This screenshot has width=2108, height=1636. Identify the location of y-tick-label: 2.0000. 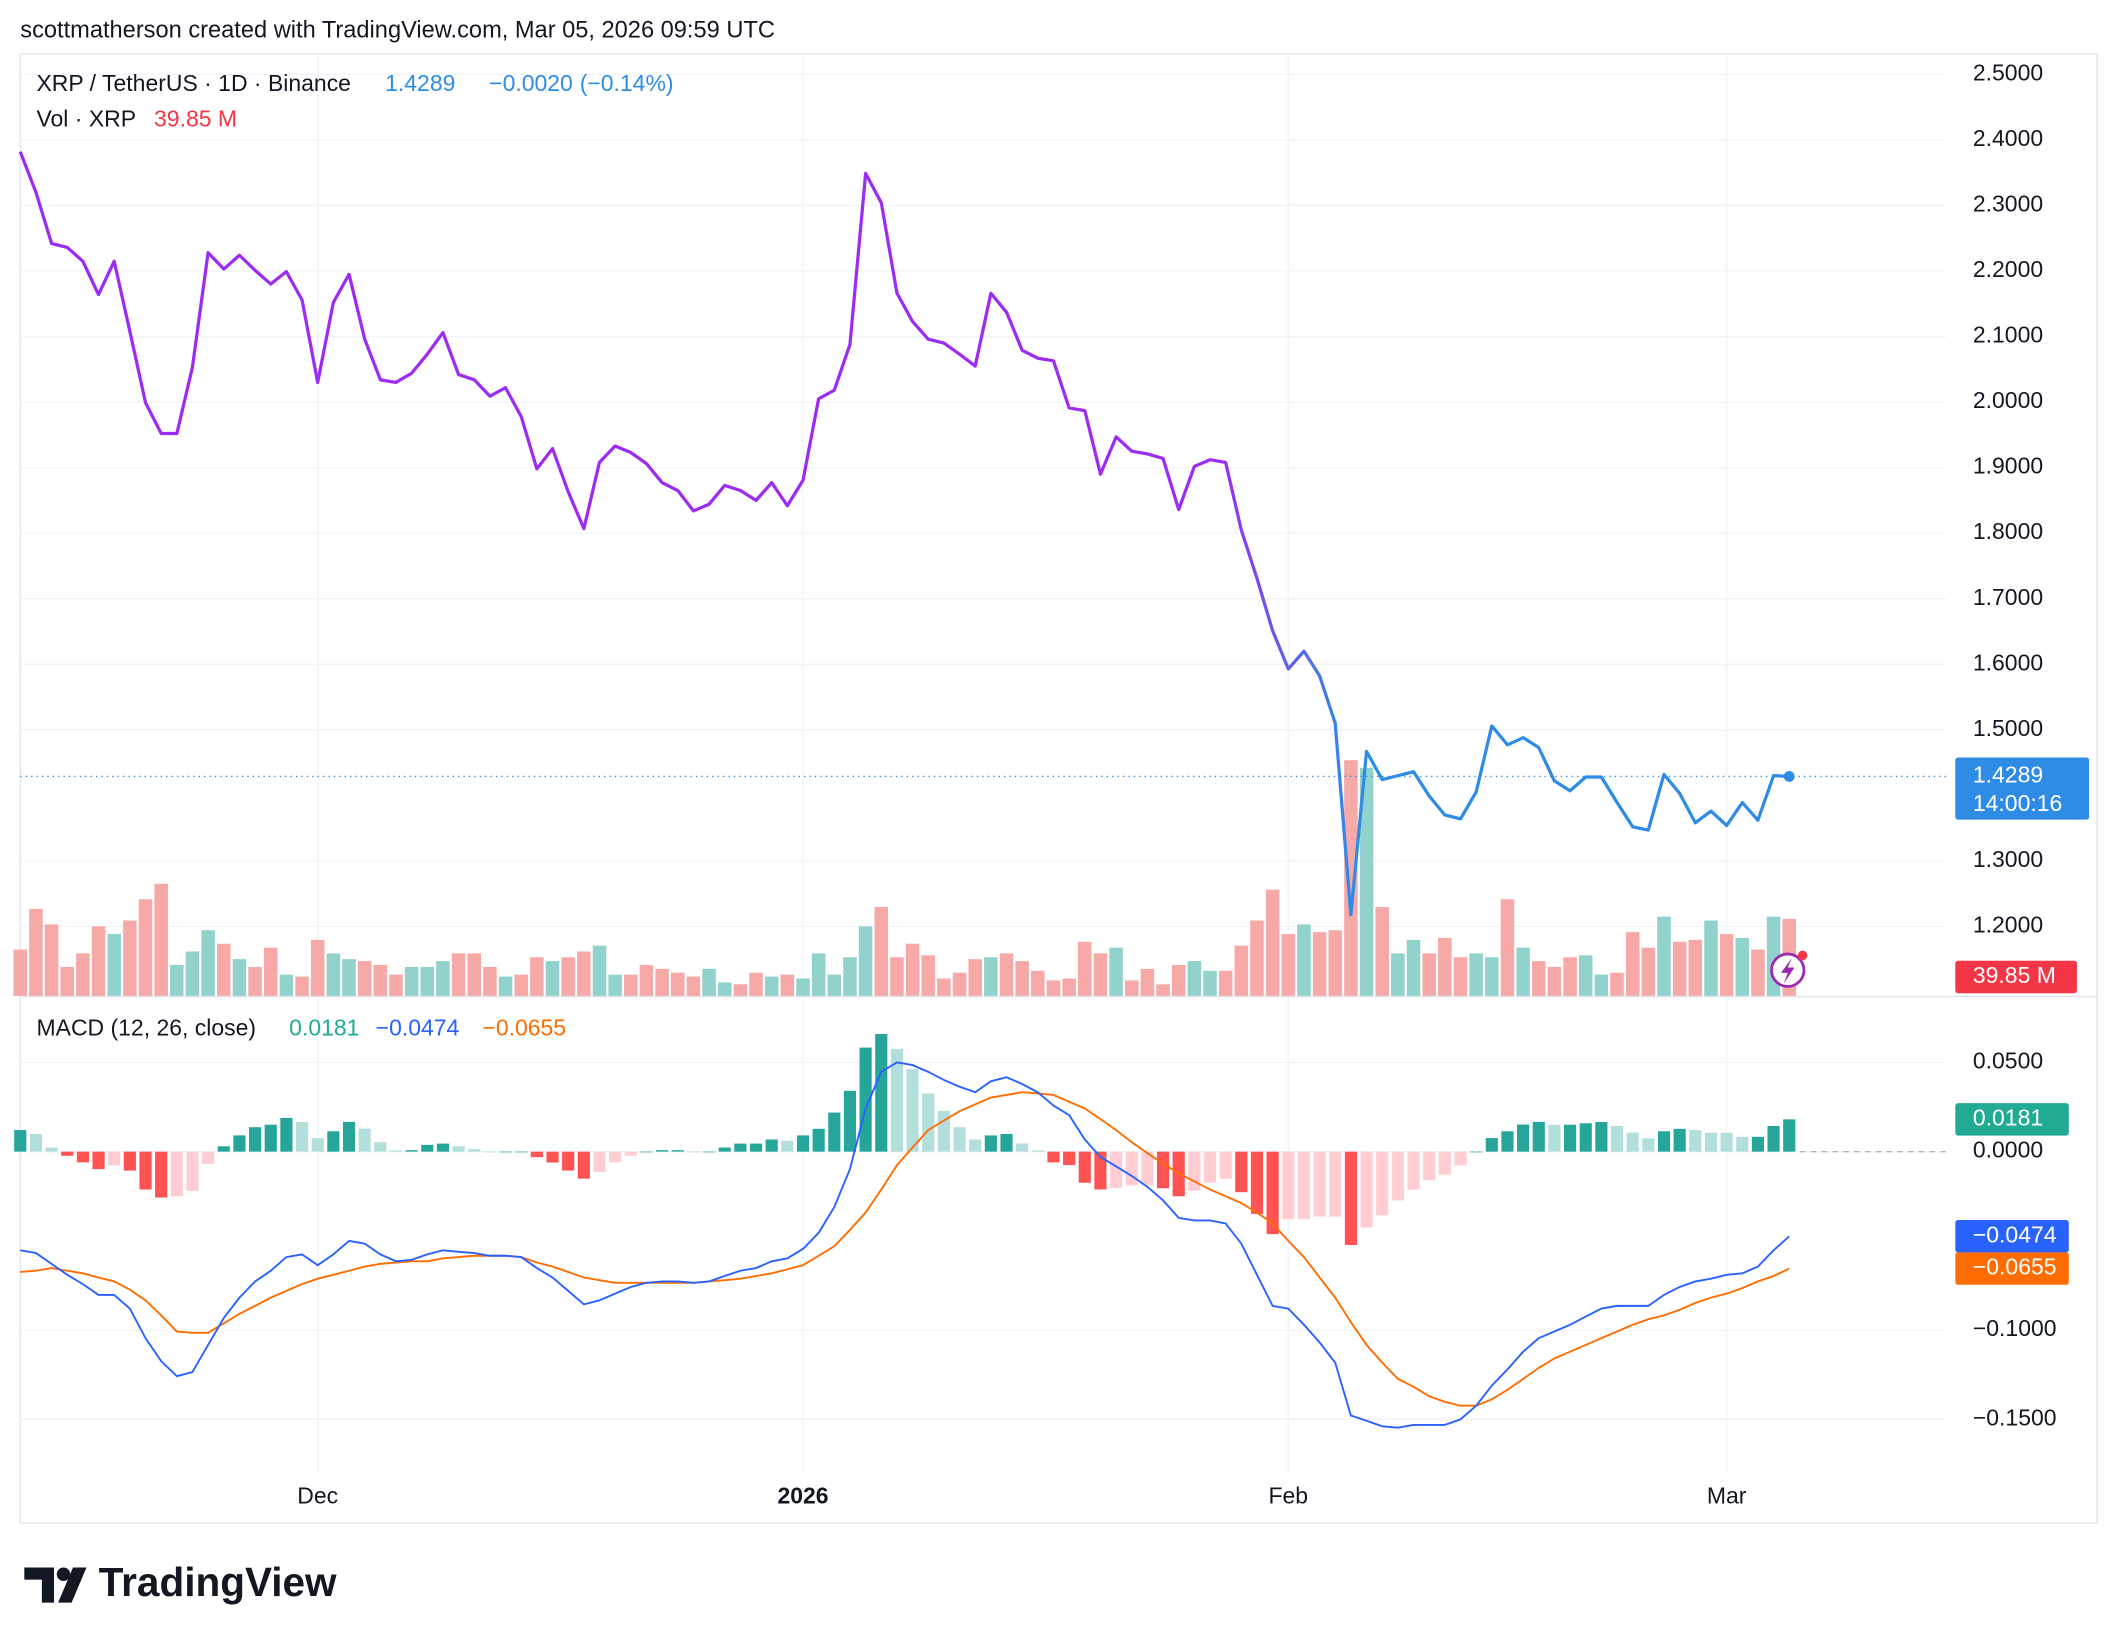
(2008, 400).